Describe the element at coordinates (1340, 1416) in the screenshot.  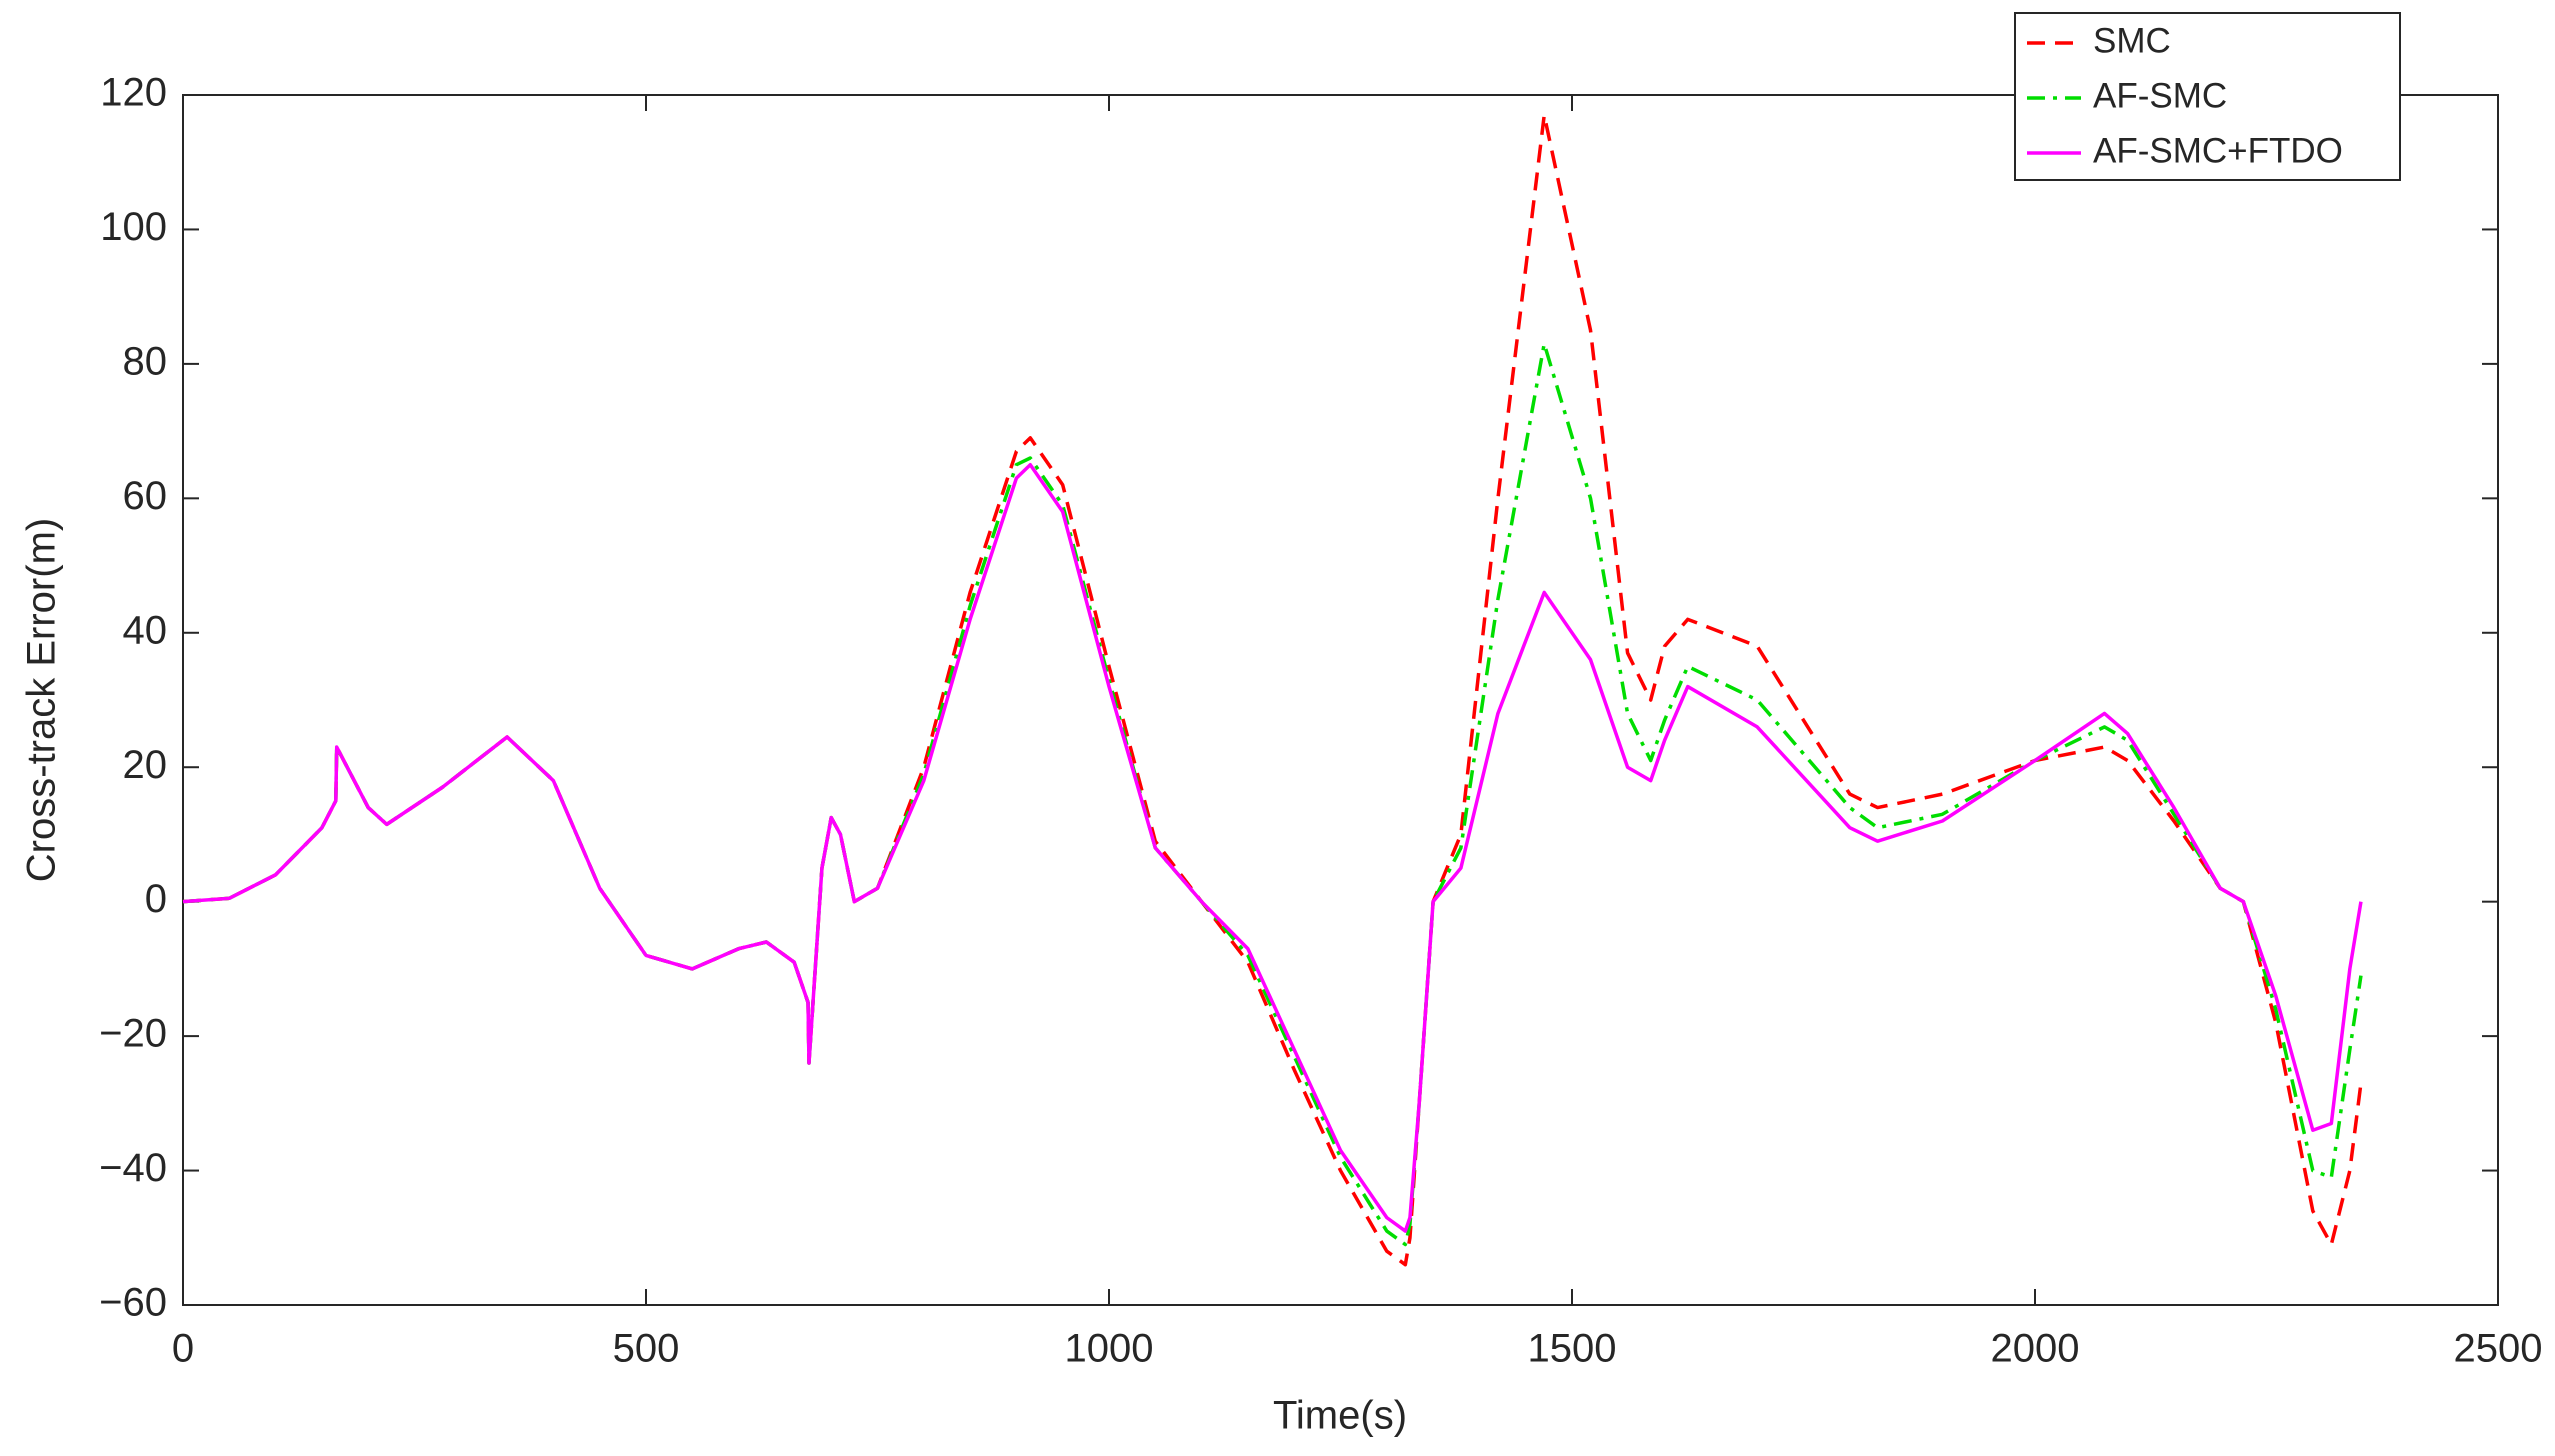
I see `x-axis-label: Time(s)` at that location.